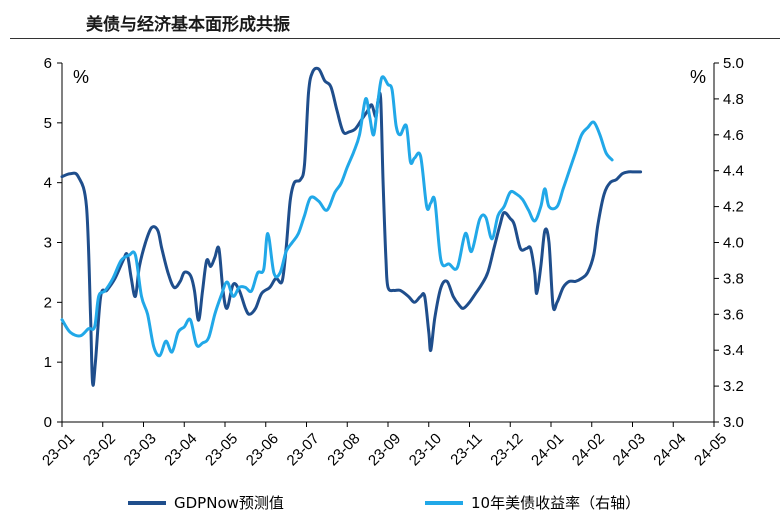 The width and height of the screenshot is (781, 527). Describe the element at coordinates (733, 63) in the screenshot. I see `right-axis-tick-label: 5.0` at that location.